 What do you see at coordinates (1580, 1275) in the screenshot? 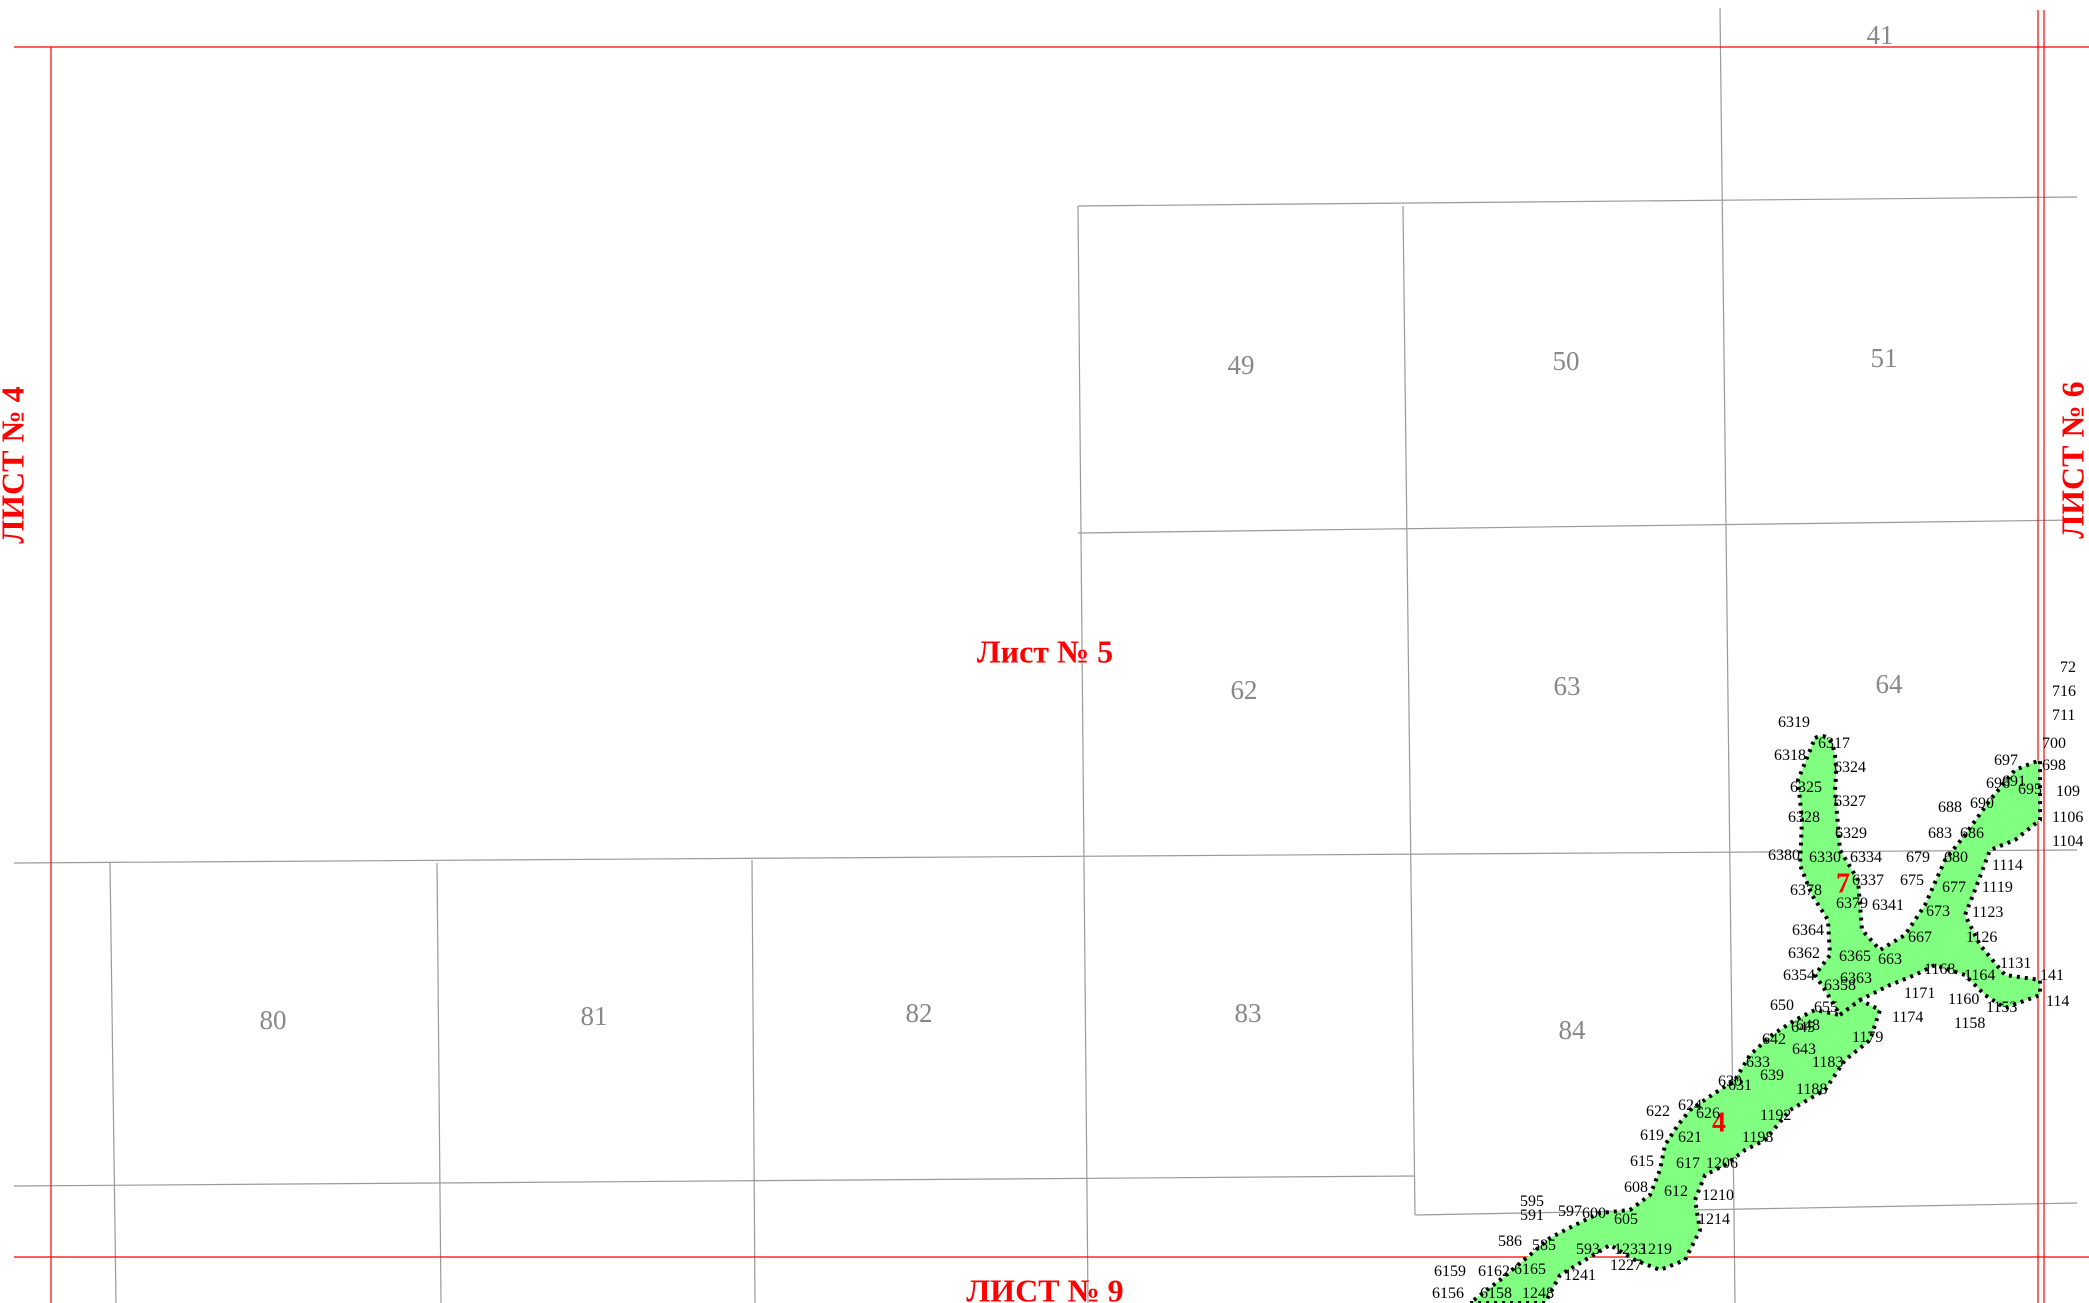
I see `point-label: 1241` at bounding box center [1580, 1275].